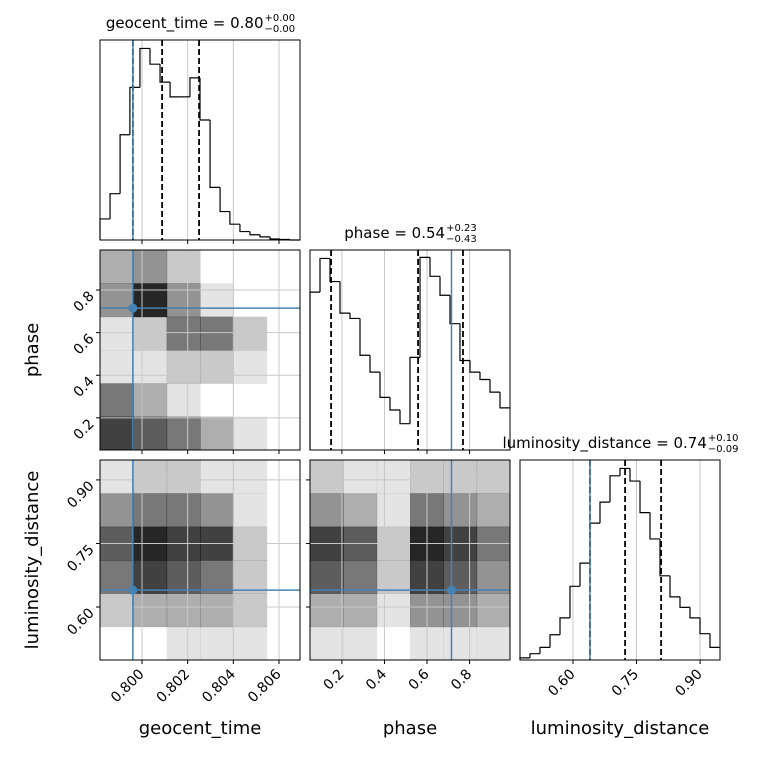 The width and height of the screenshot is (760, 760). Describe the element at coordinates (561, 682) in the screenshot. I see `x-tick-label: 0.60` at that location.